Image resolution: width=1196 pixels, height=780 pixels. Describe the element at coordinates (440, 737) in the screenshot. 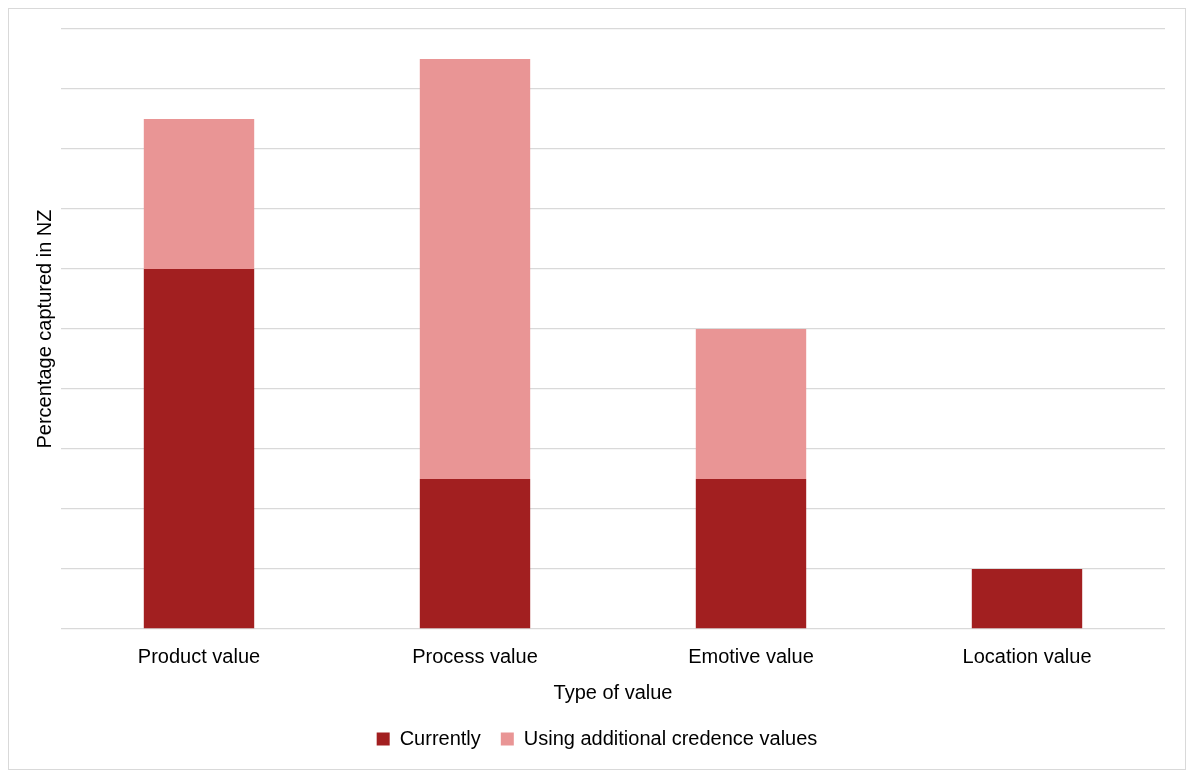

I see `legend-label: Currently` at that location.